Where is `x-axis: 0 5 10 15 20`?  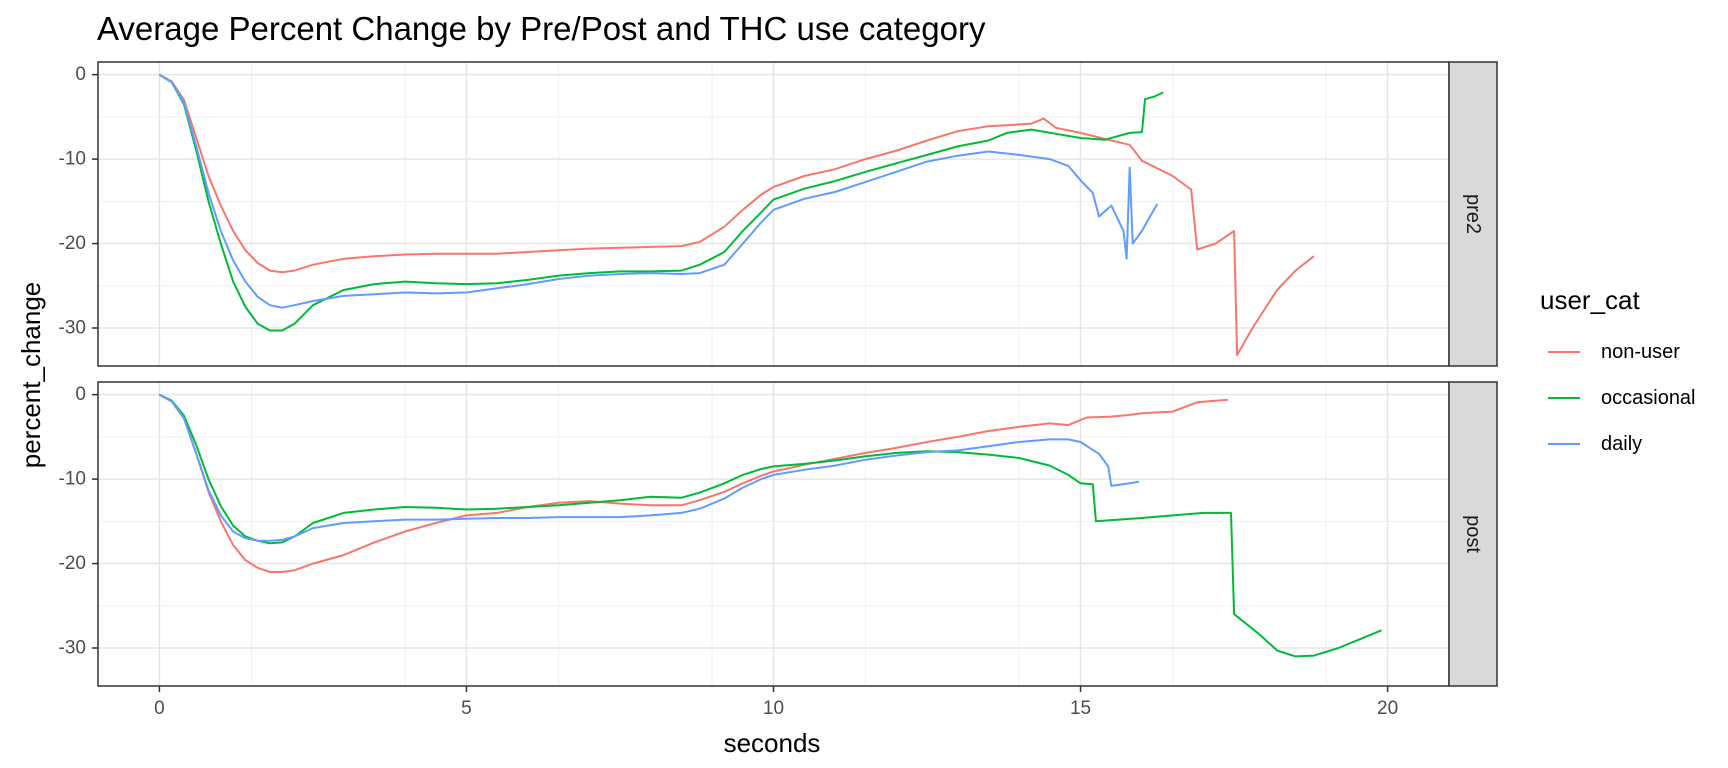
x-axis: 0 5 10 15 20 is located at coordinates (776, 702).